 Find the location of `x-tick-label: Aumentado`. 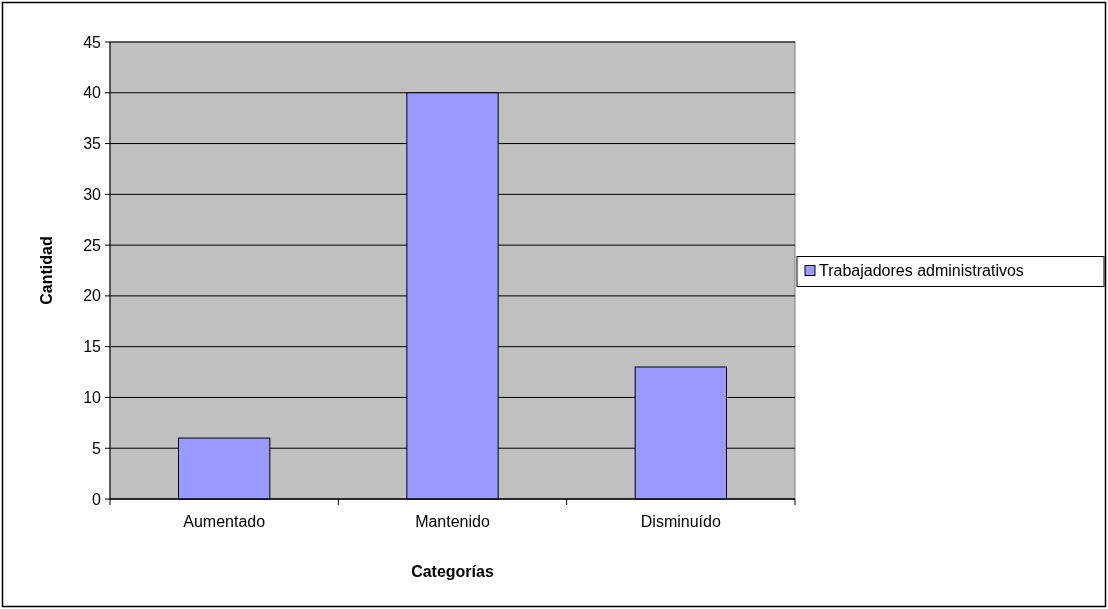

x-tick-label: Aumentado is located at coordinates (224, 521).